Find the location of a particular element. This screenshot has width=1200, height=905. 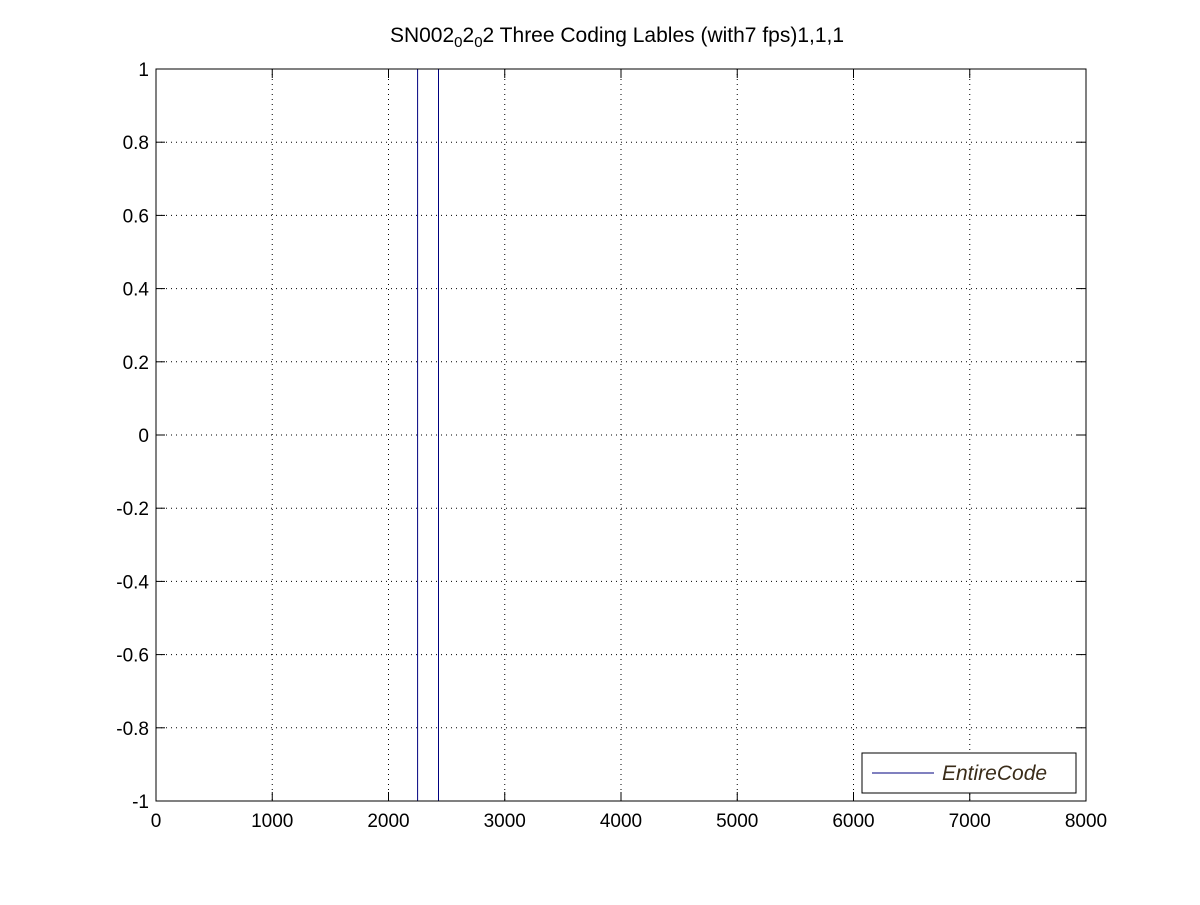

legend: EntireCode is located at coordinates (969, 773).